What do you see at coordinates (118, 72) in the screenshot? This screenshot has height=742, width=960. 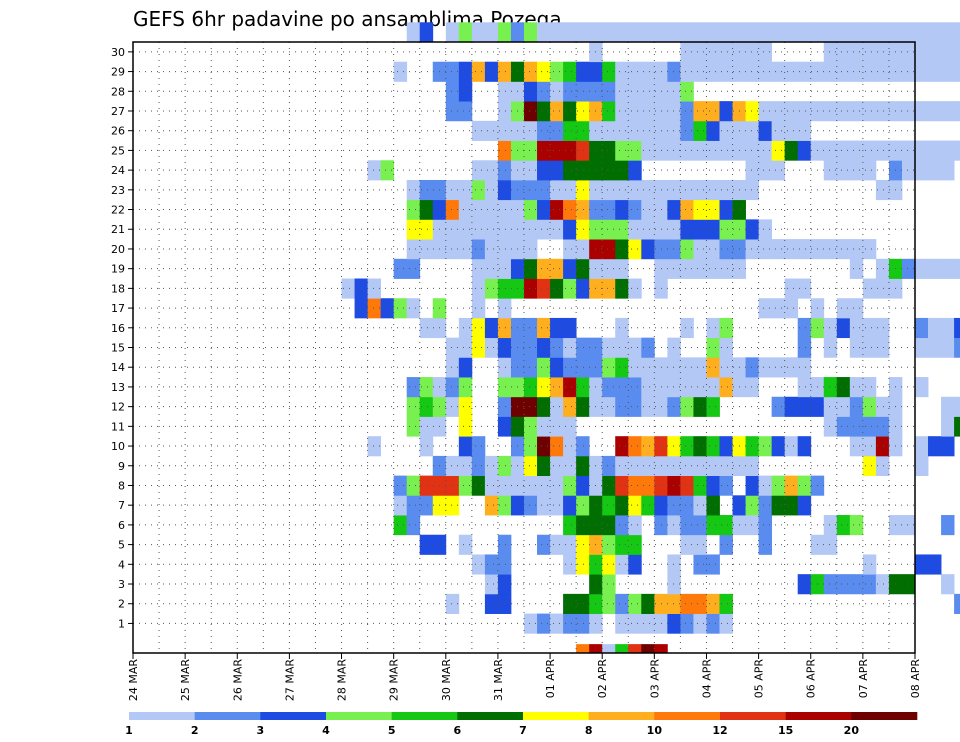 I see `y-tick-label: 29` at bounding box center [118, 72].